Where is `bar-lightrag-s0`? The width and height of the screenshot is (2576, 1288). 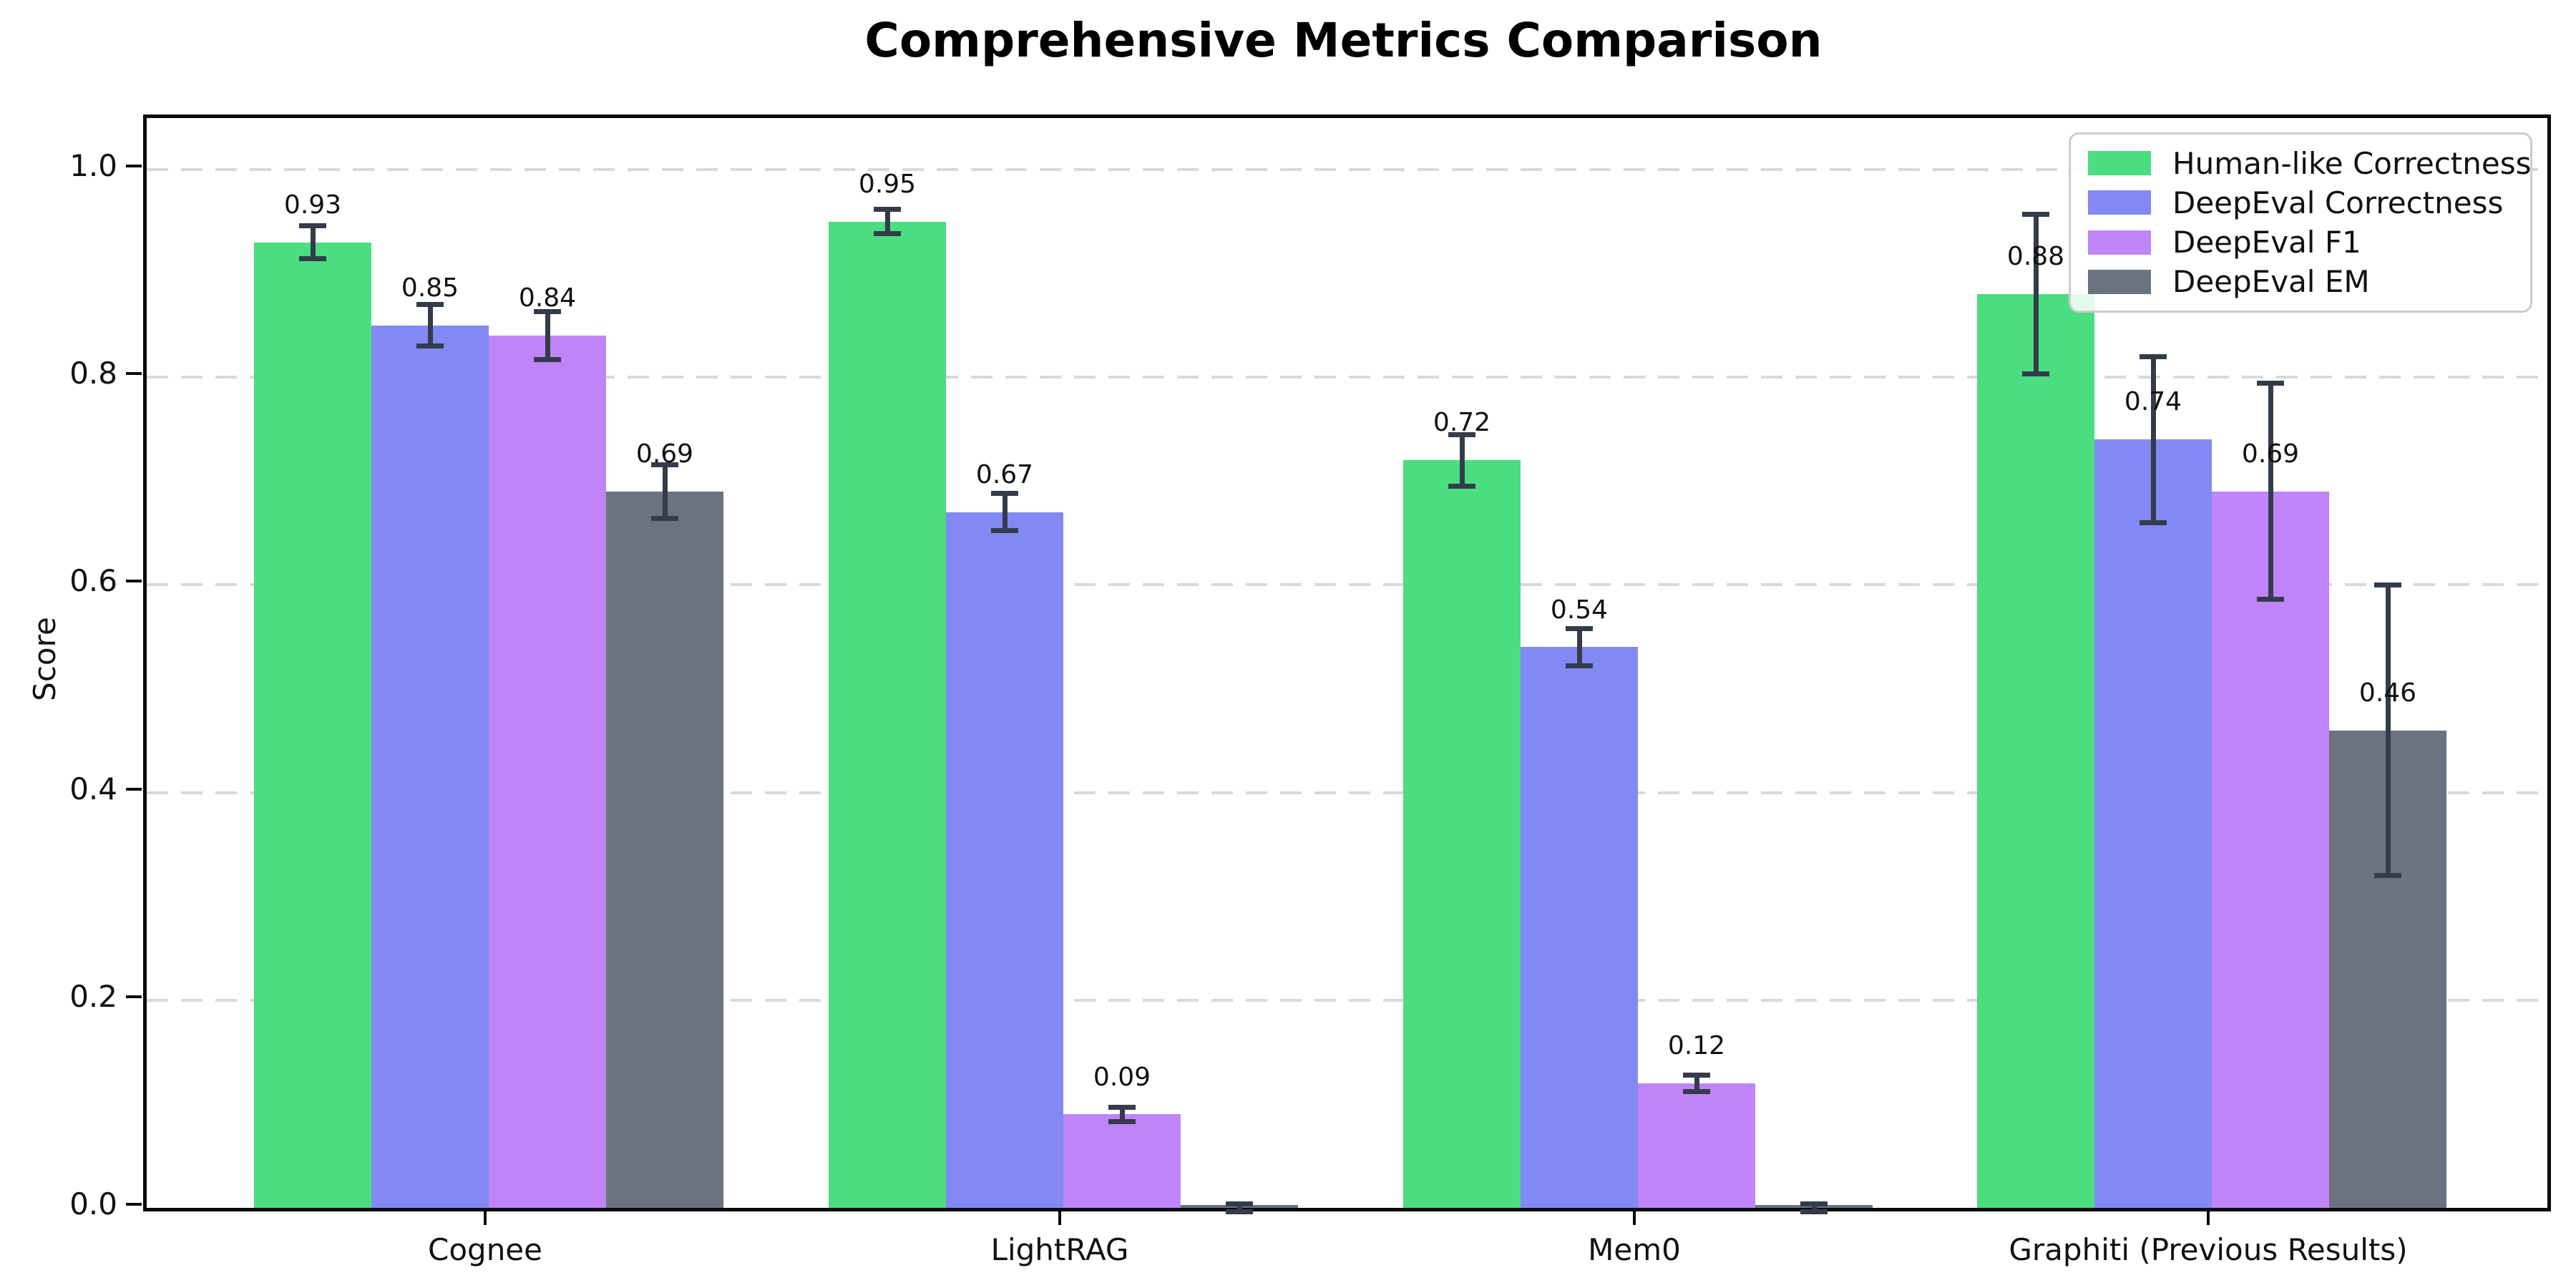 bar-lightrag-s0 is located at coordinates (887, 714).